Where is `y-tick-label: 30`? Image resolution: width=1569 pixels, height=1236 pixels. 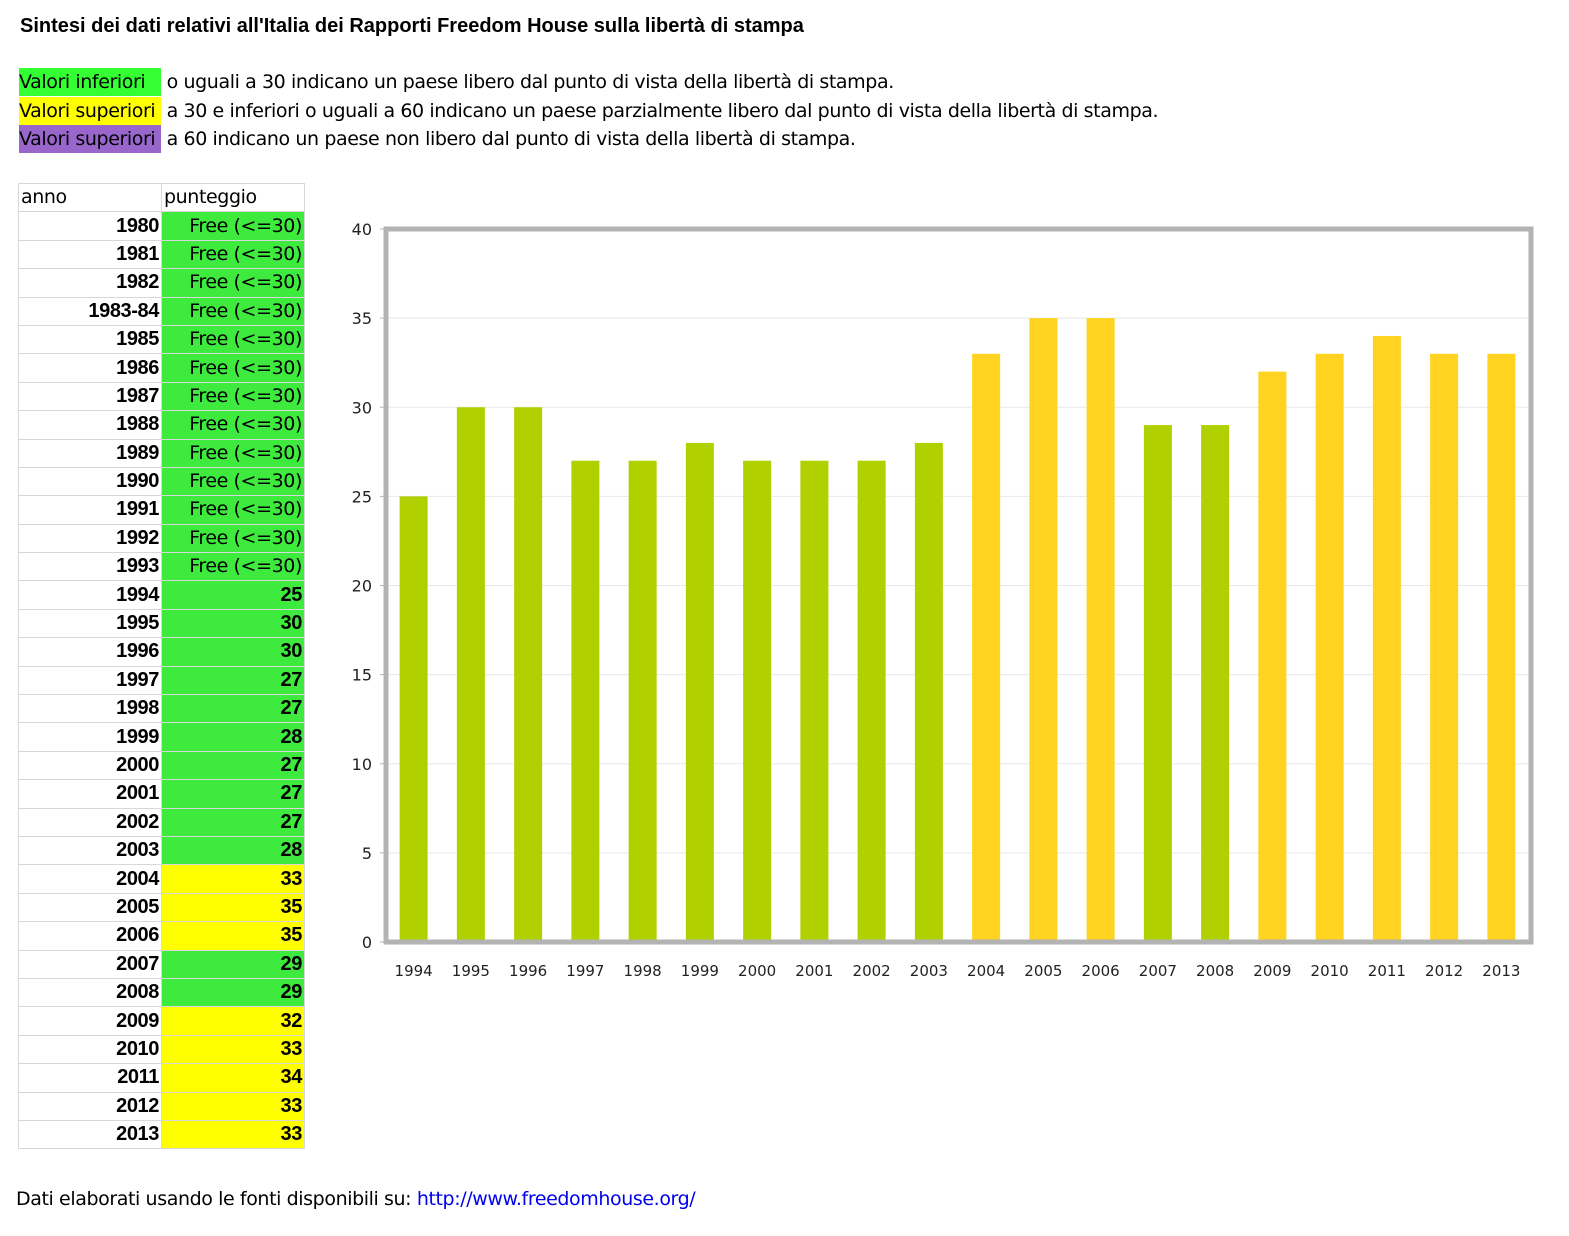
y-tick-label: 30 is located at coordinates (362, 407).